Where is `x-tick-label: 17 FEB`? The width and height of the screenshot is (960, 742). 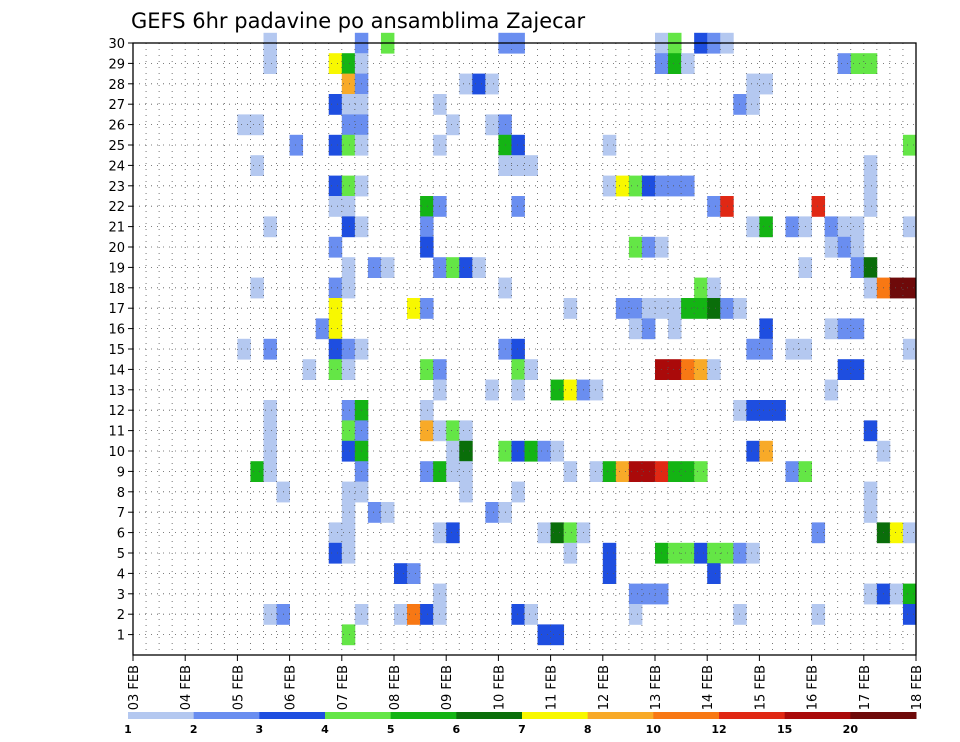 x-tick-label: 17 FEB is located at coordinates (865, 687).